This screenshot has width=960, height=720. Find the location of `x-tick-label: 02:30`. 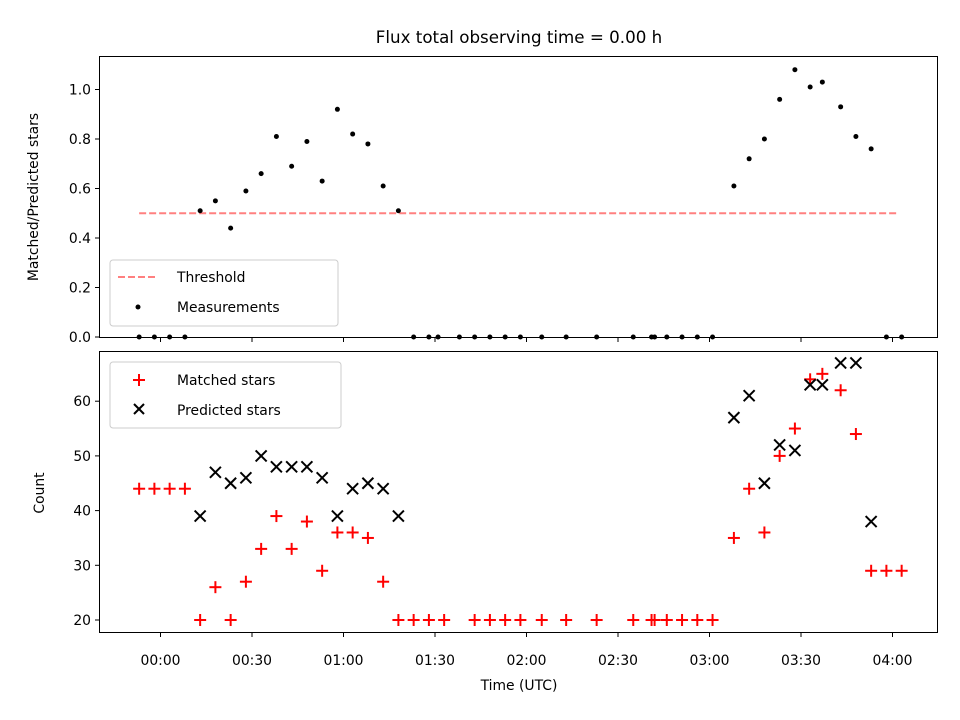

x-tick-label: 02:30 is located at coordinates (618, 661).